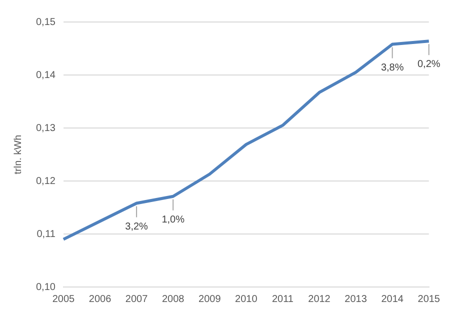  Describe the element at coordinates (429, 299) in the screenshot. I see `x-tick-label: 2015` at that location.